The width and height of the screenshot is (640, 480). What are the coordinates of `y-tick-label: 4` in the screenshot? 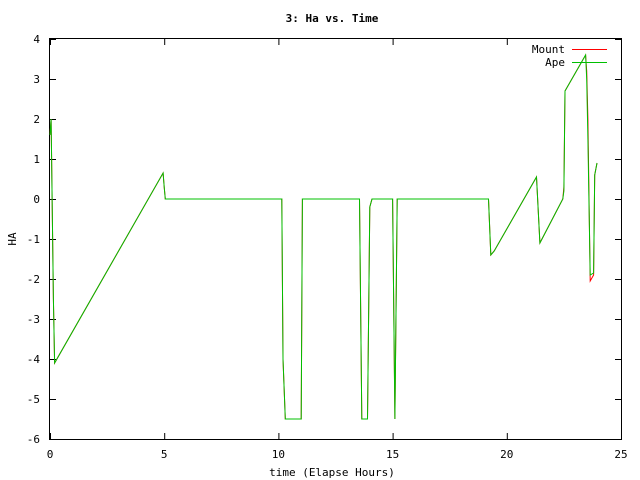 It's located at (36, 39).